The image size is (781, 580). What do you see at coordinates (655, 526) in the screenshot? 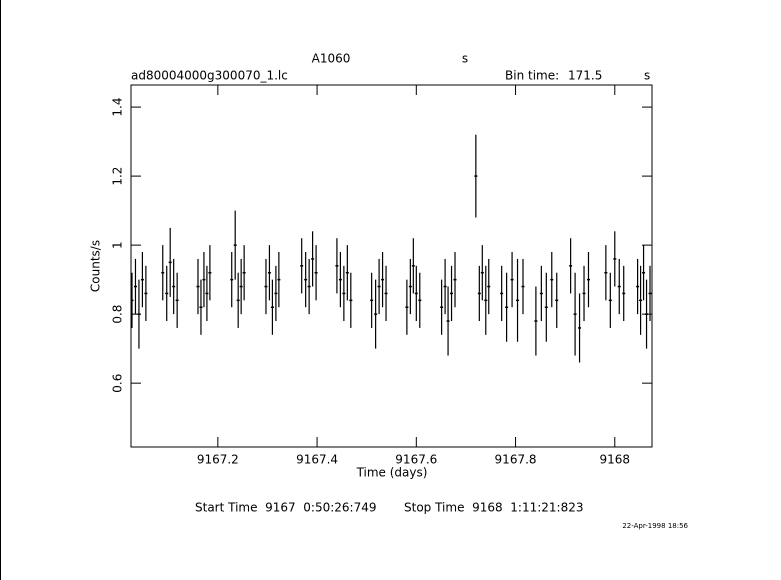
I see `timestamp: 22-Apr-1998 18:56` at bounding box center [655, 526].